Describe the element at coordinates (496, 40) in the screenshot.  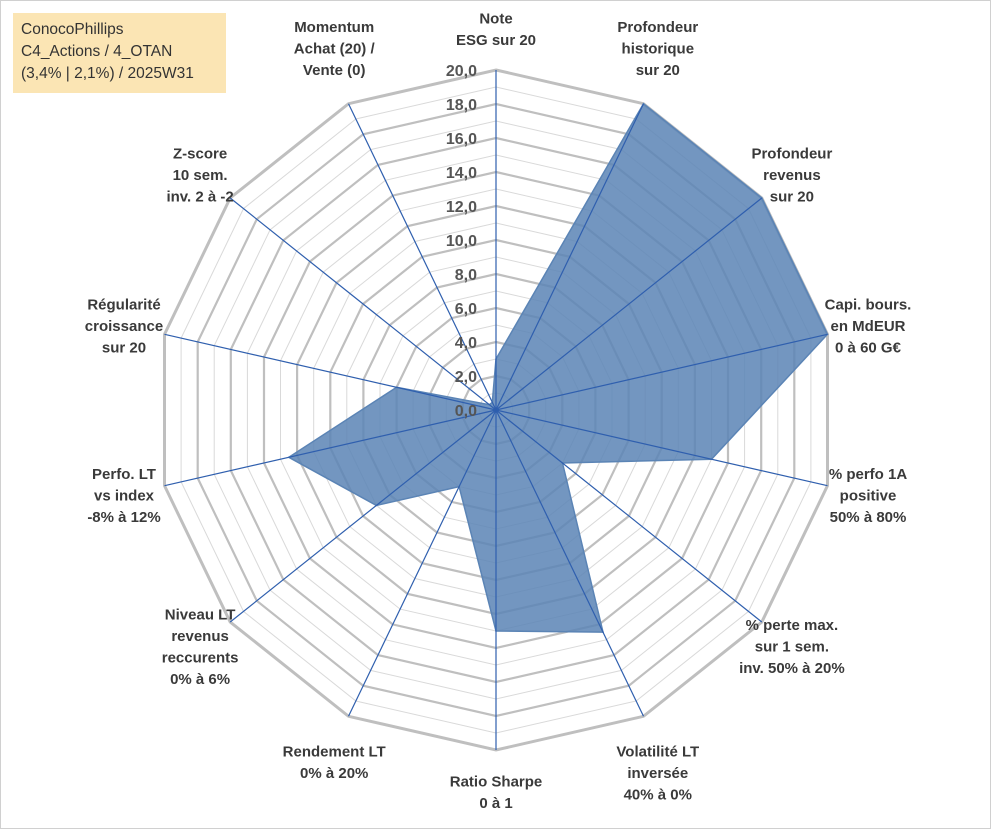
I see `axis-label-line: ESG sur 20` at that location.